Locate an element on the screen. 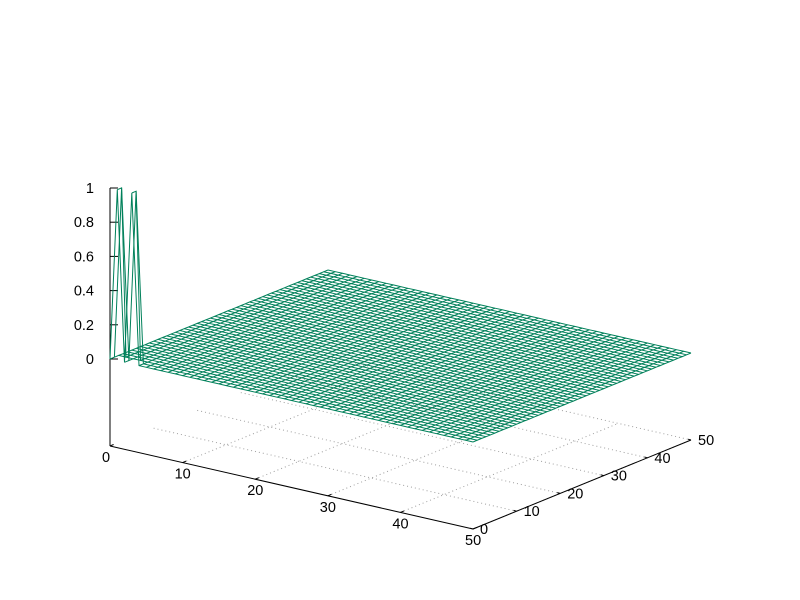 This screenshot has height=600, width=800. z-tick-label: 0 is located at coordinates (90, 360).